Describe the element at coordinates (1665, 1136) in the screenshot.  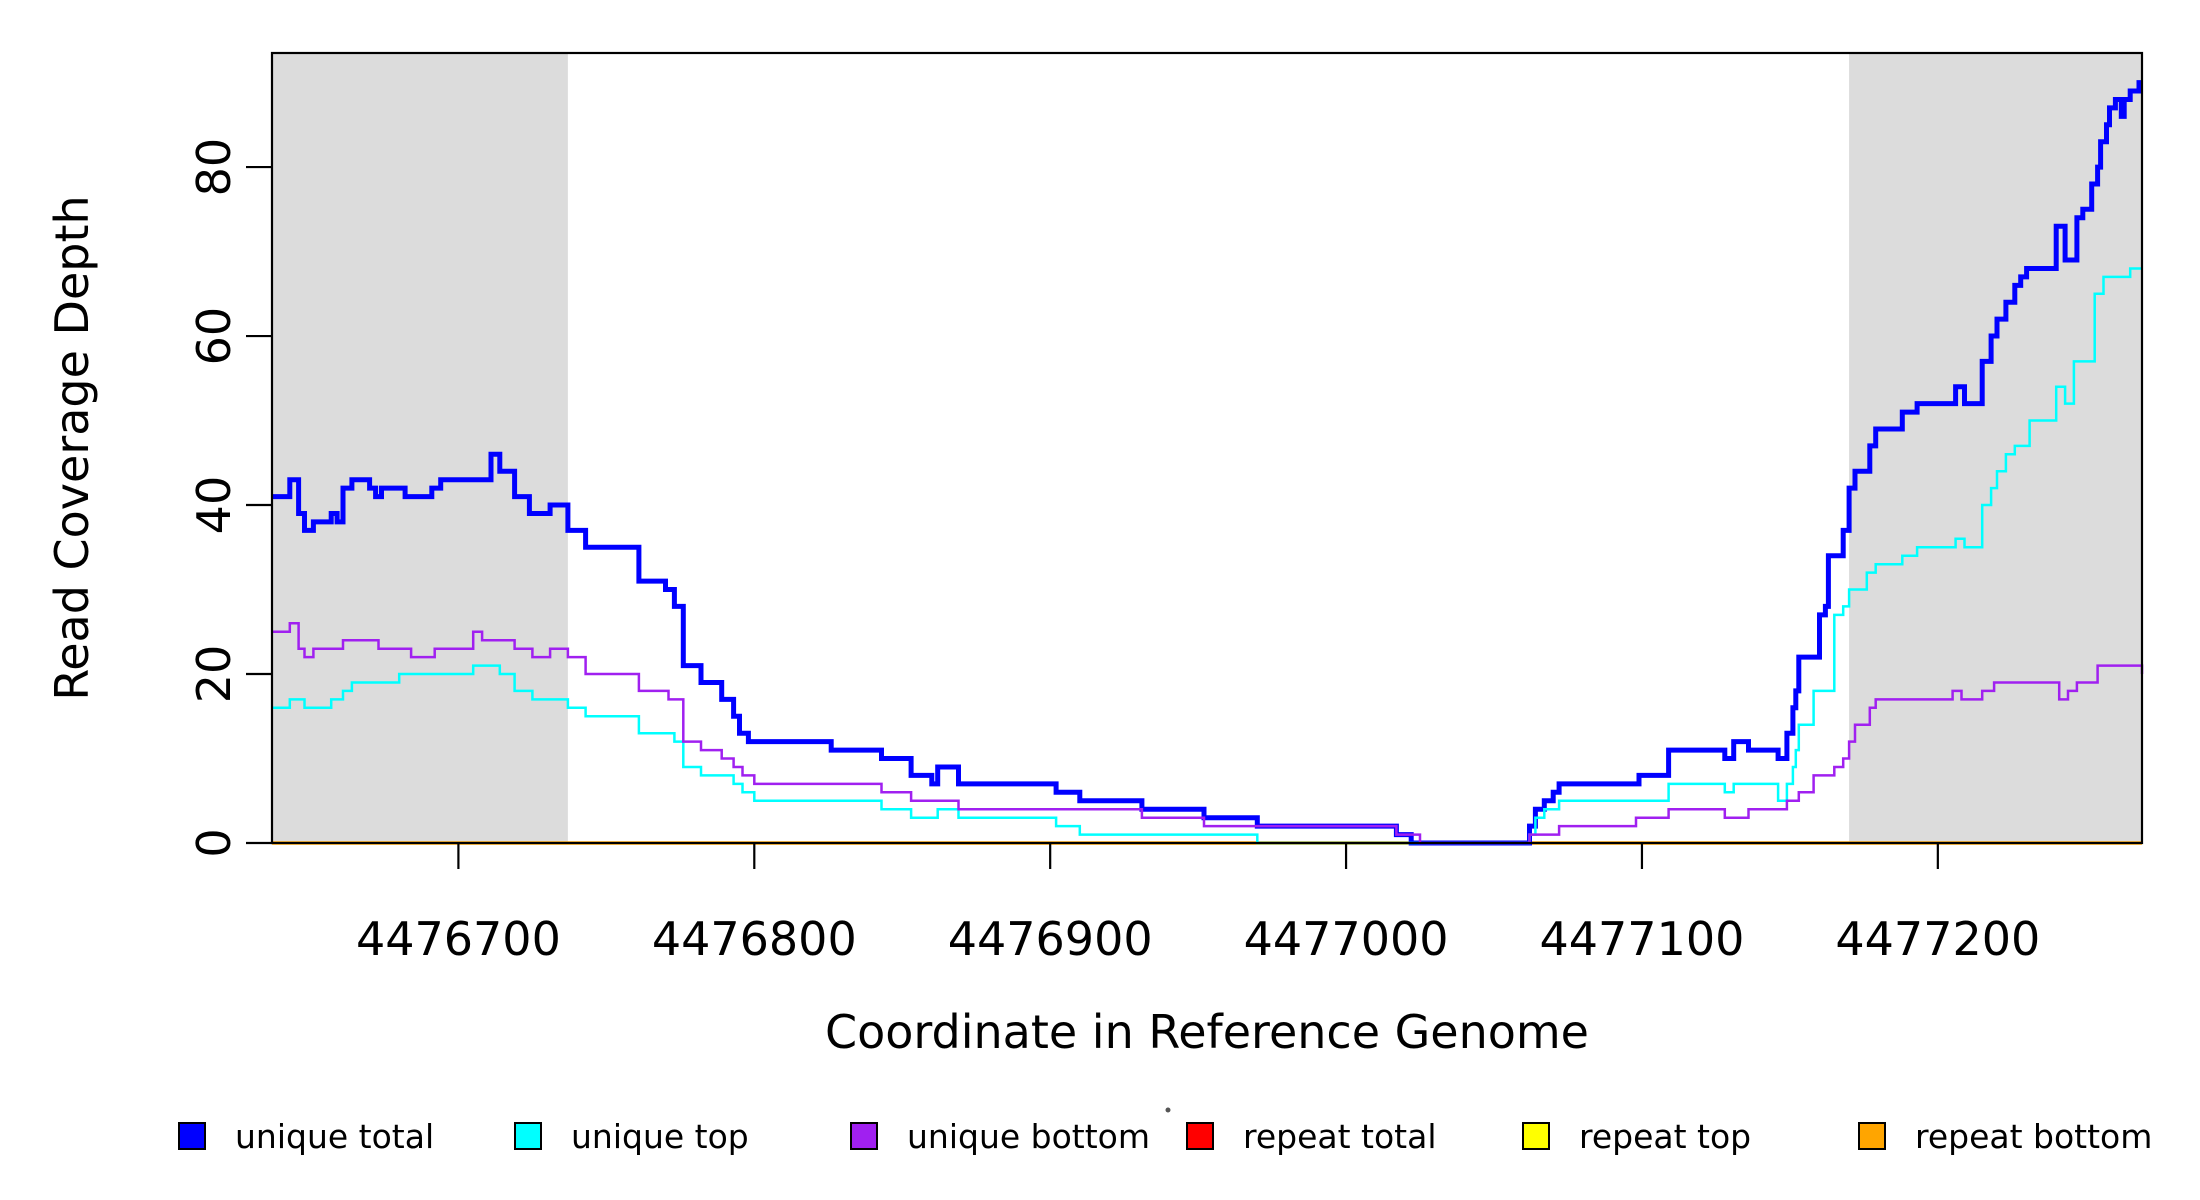
I see `legend-label: repeat top` at that location.